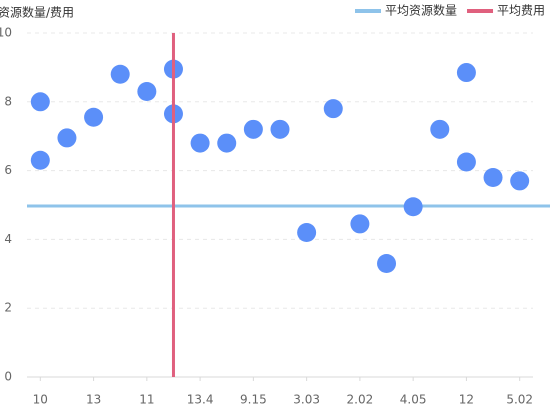 Image resolution: width=550 pixels, height=420 pixels. I want to click on y-tick-label: 8, so click(8, 101).